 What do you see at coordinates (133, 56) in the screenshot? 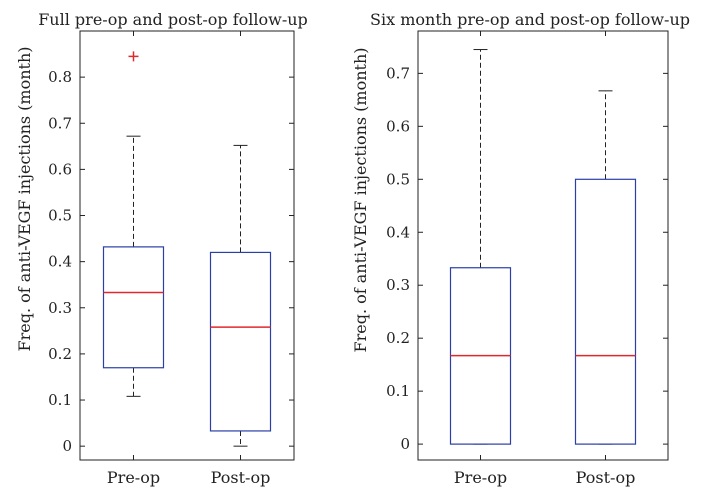
I see `outlier-marker` at bounding box center [133, 56].